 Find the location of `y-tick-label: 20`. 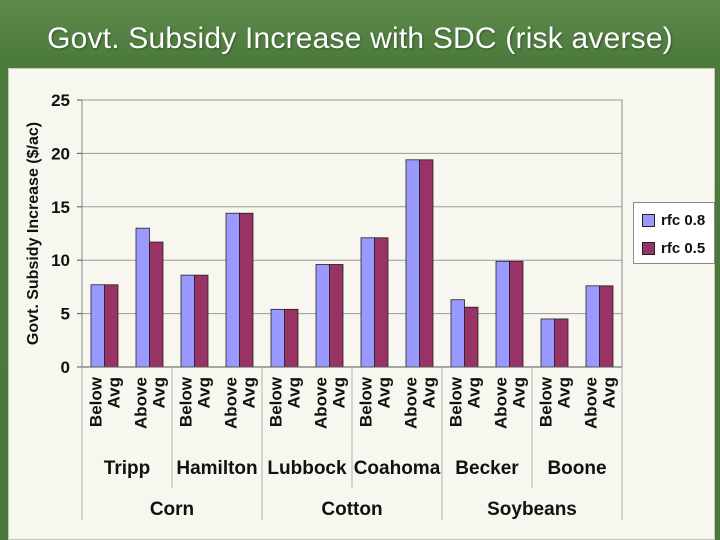

y-tick-label: 20 is located at coordinates (60, 153).